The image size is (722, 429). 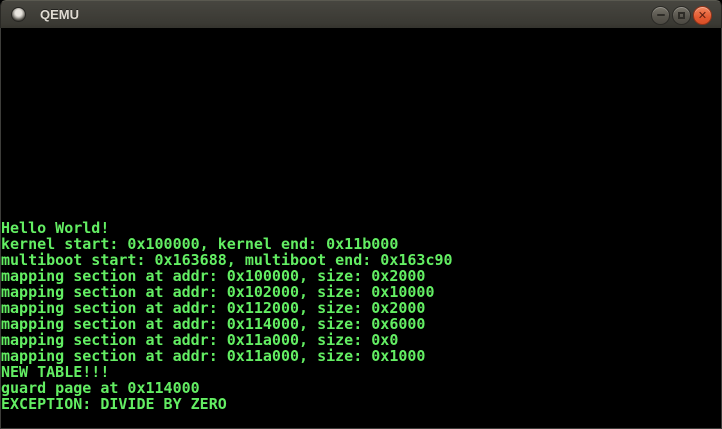 I want to click on titlebar: QEMU ✕, so click(x=361, y=14).